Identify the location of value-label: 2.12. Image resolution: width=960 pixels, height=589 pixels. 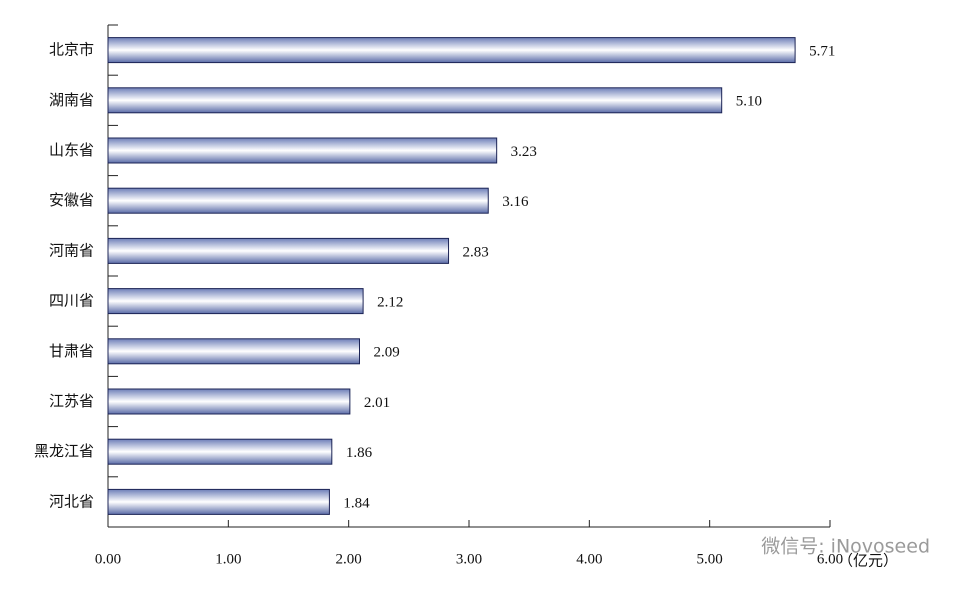
(390, 303).